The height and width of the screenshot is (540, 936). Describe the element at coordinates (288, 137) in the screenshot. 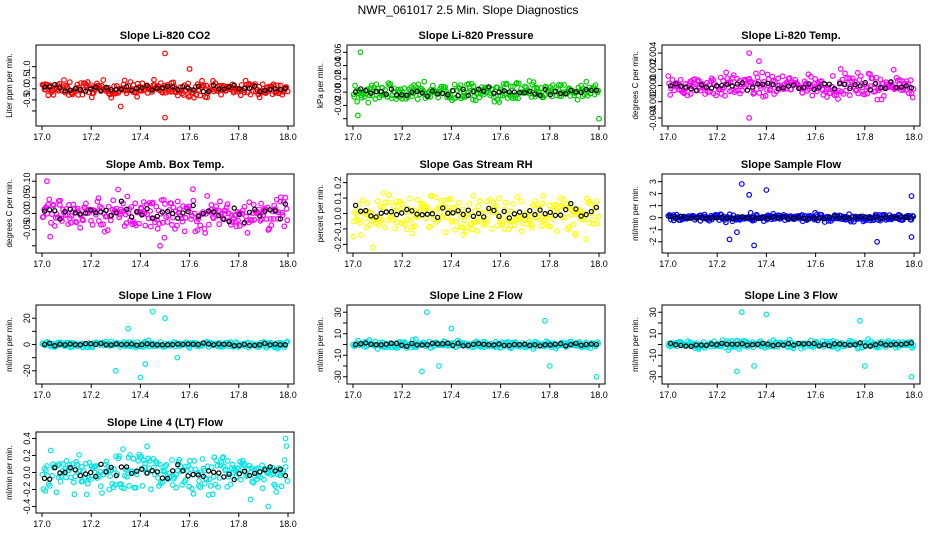

I see `x-tick-label: 18.0` at that location.